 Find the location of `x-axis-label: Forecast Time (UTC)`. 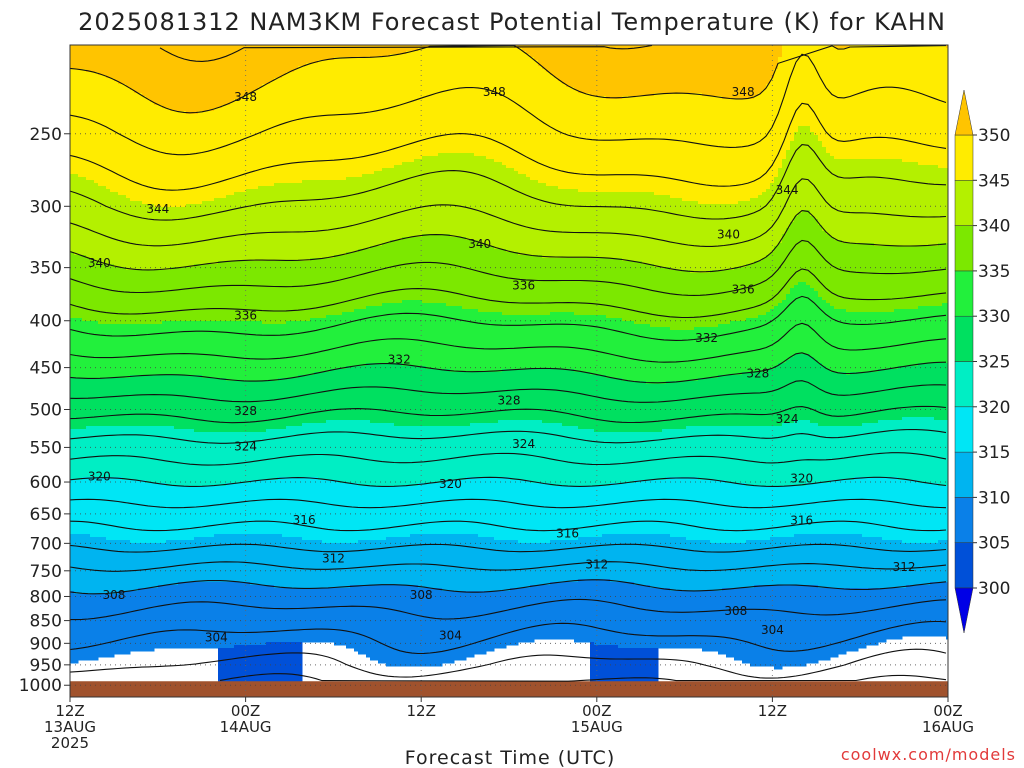

x-axis-label: Forecast Time (UTC) is located at coordinates (510, 757).